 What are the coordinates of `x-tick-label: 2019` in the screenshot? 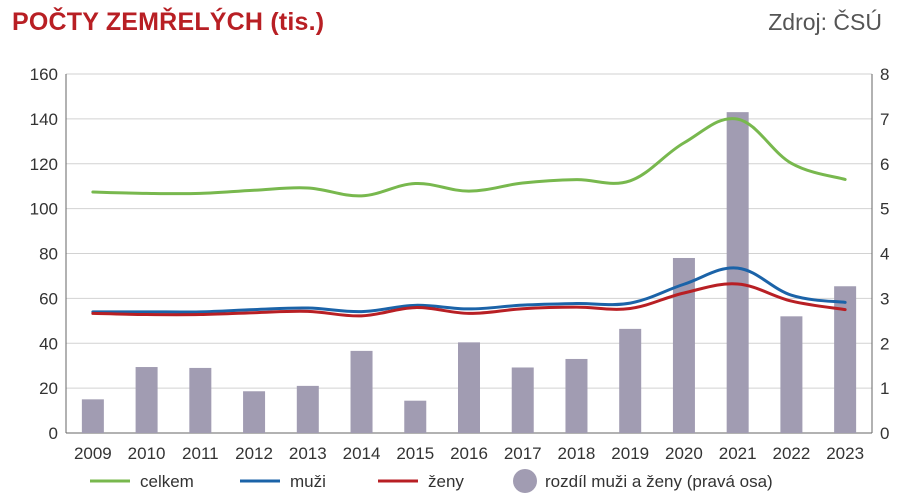 It's located at (630, 453).